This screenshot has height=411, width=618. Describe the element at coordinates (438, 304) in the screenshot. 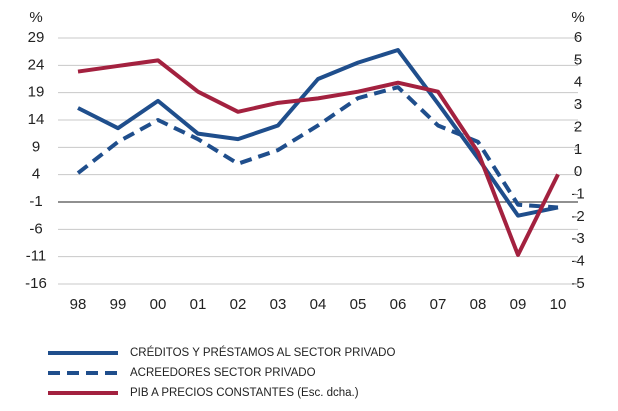

I see `x-tick-label: 07` at that location.